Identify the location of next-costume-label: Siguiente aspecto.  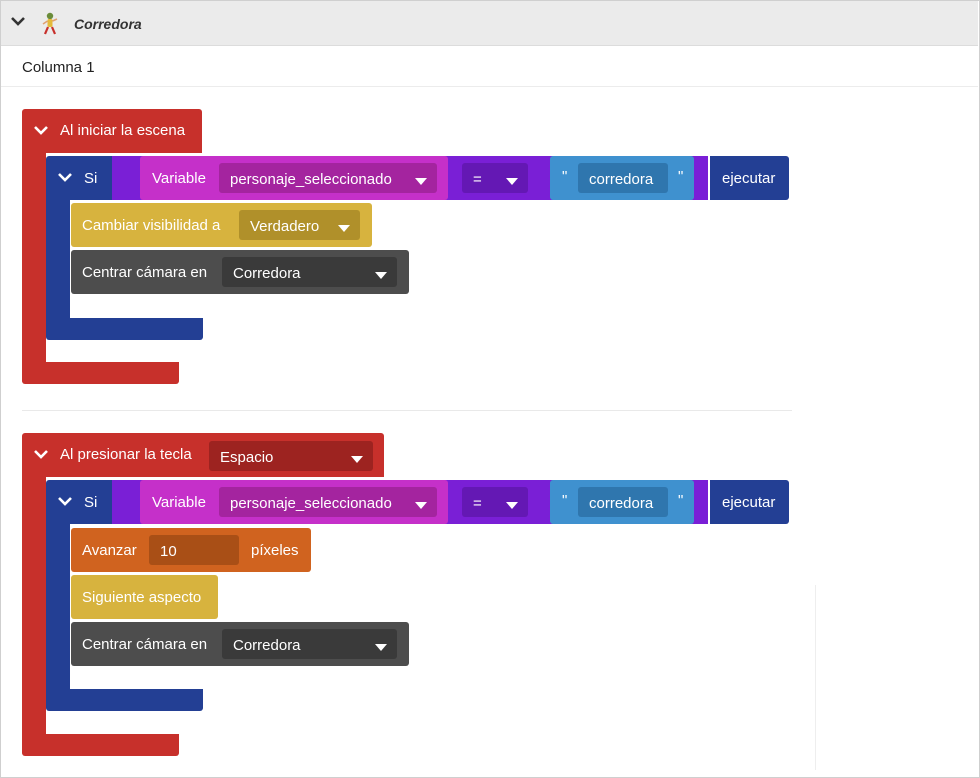
(142, 597).